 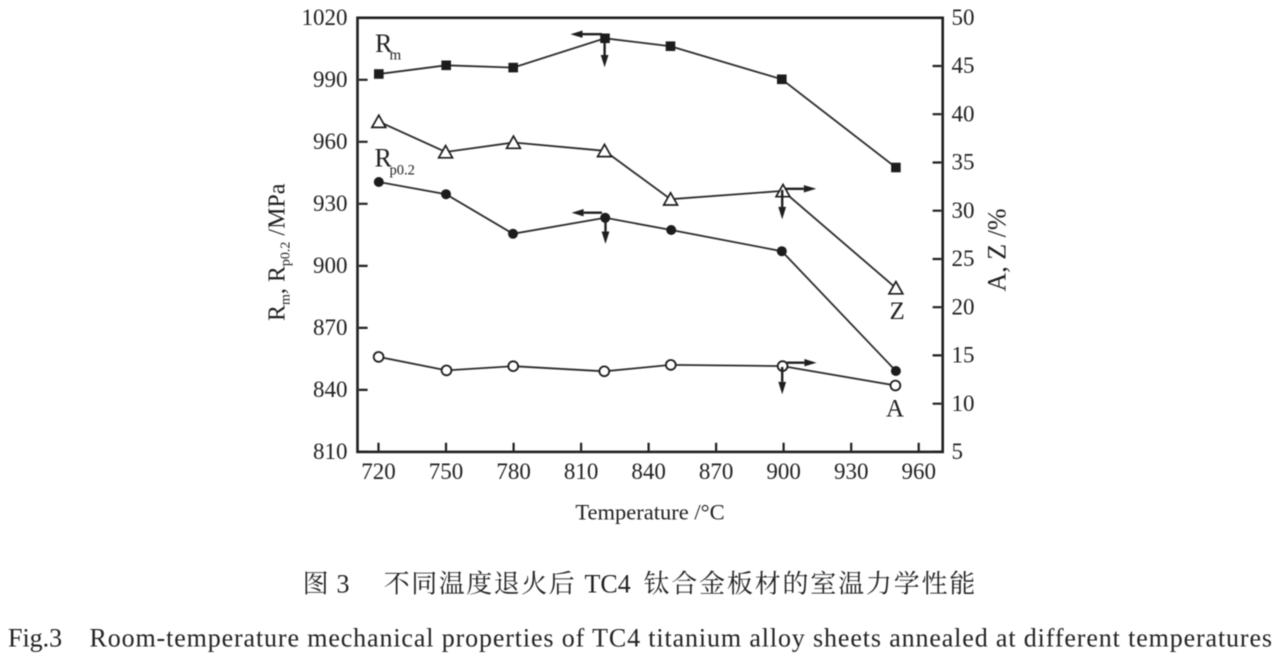 I want to click on svg-text: 45, so click(x=963, y=65).